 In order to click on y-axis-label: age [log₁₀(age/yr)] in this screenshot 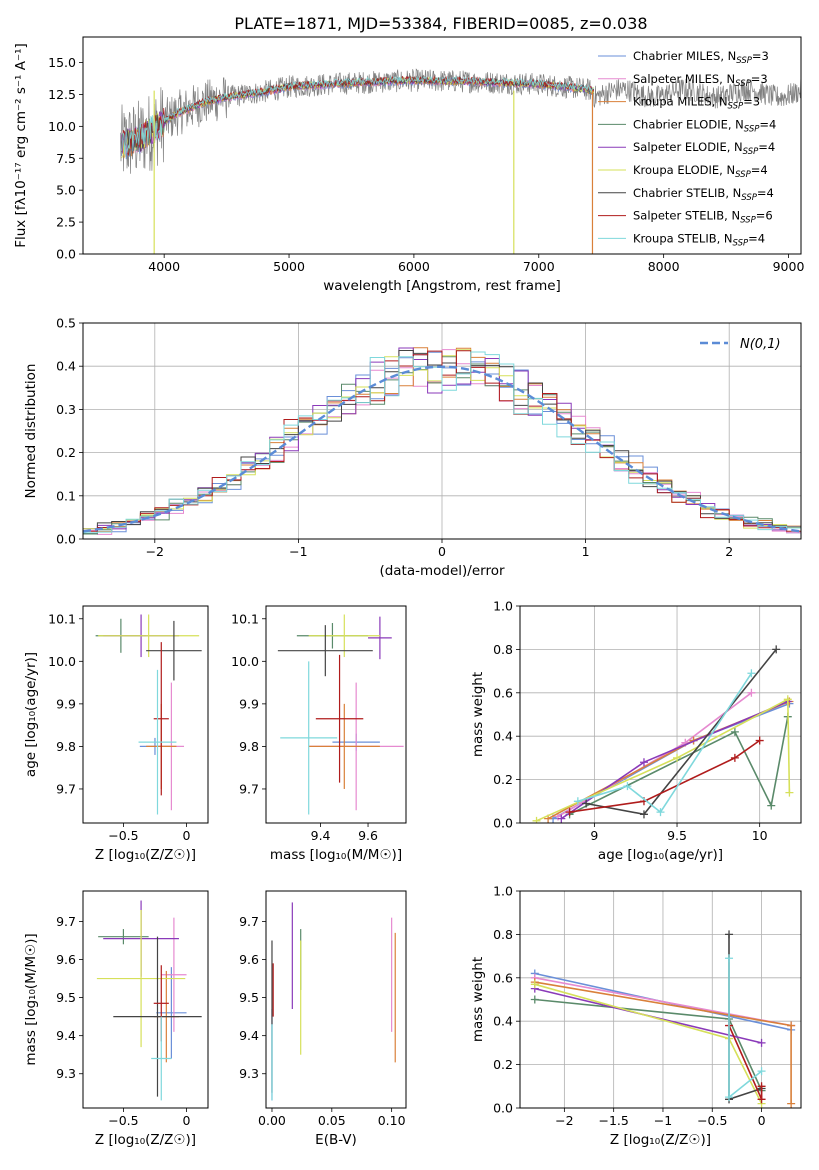, I will do `click(31, 714)`.